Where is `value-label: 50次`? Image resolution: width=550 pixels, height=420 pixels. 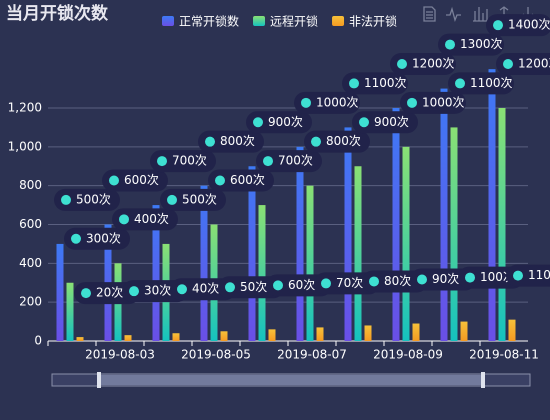 value-label: 50次 is located at coordinates (253, 287).